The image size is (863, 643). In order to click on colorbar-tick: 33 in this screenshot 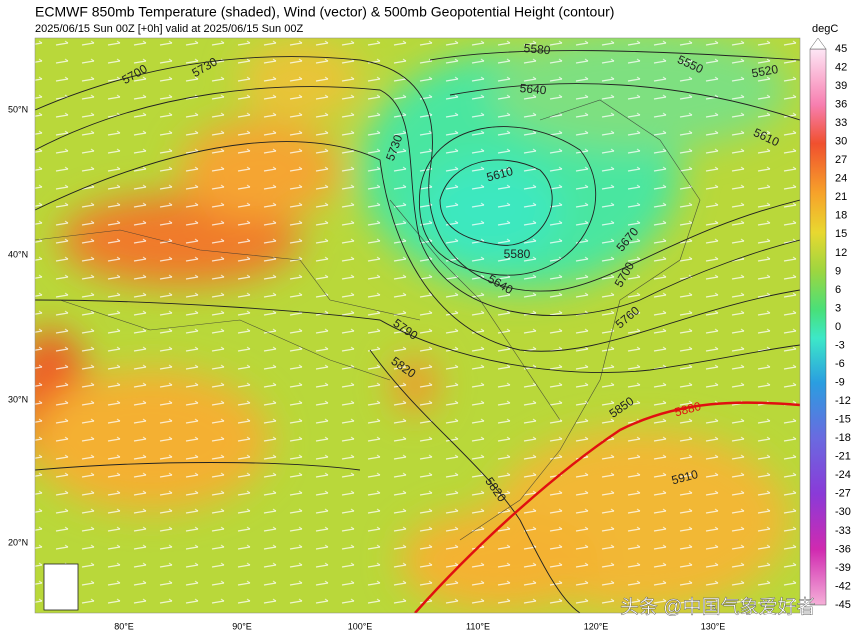, I will do `click(841, 123)`.